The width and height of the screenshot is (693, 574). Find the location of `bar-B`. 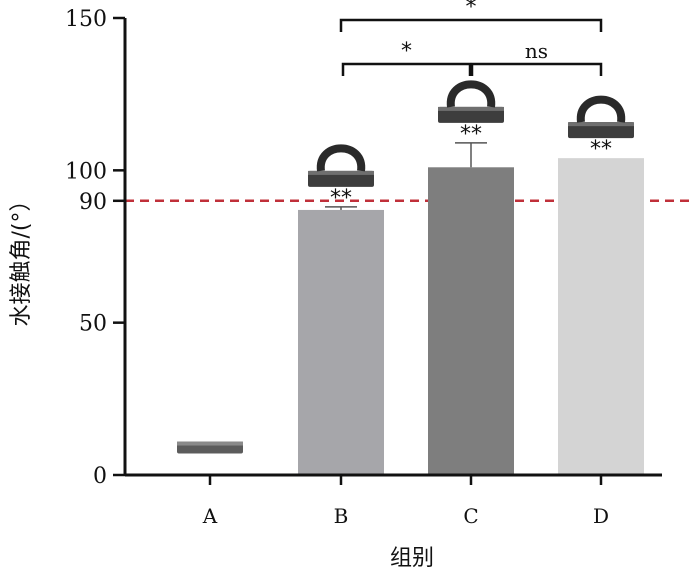

bar-B is located at coordinates (341, 342).